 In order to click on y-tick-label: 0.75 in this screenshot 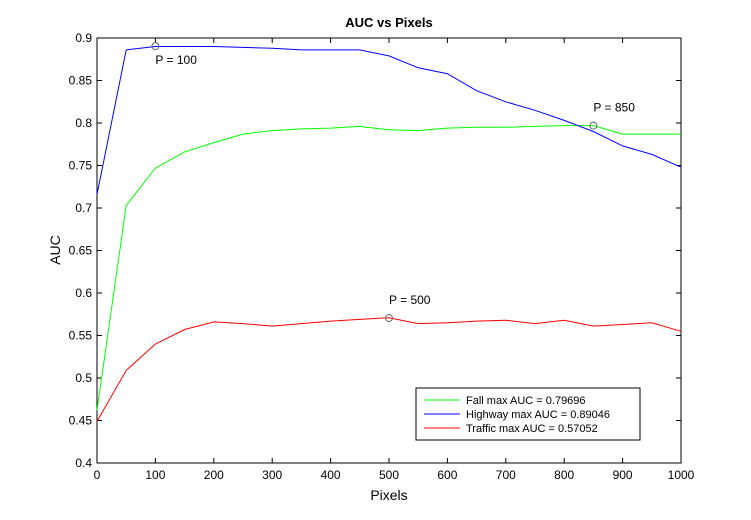, I will do `click(81, 166)`.